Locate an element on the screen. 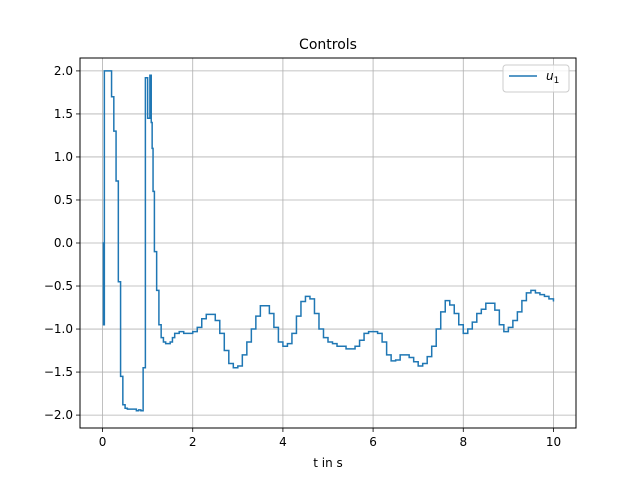 The image size is (640, 480). x-axis: 0 2 4 6 8 10 is located at coordinates (330, 438).